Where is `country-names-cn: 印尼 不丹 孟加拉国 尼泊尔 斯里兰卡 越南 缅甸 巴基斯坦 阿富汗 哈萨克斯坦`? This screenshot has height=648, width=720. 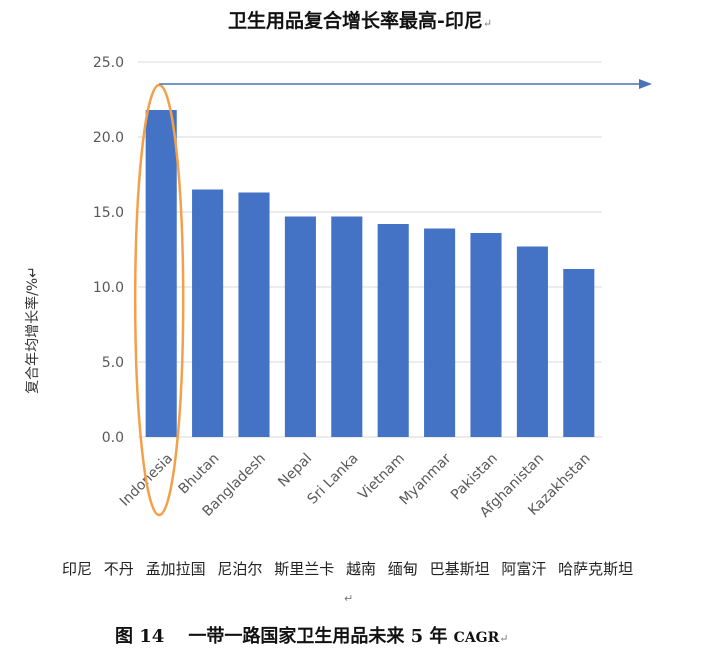
country-names-cn: 印尼 不丹 孟加拉国 尼泊尔 斯里兰卡 越南 缅甸 巴基斯坦 阿富汗 哈萨克斯坦 is located at coordinates (391, 568).